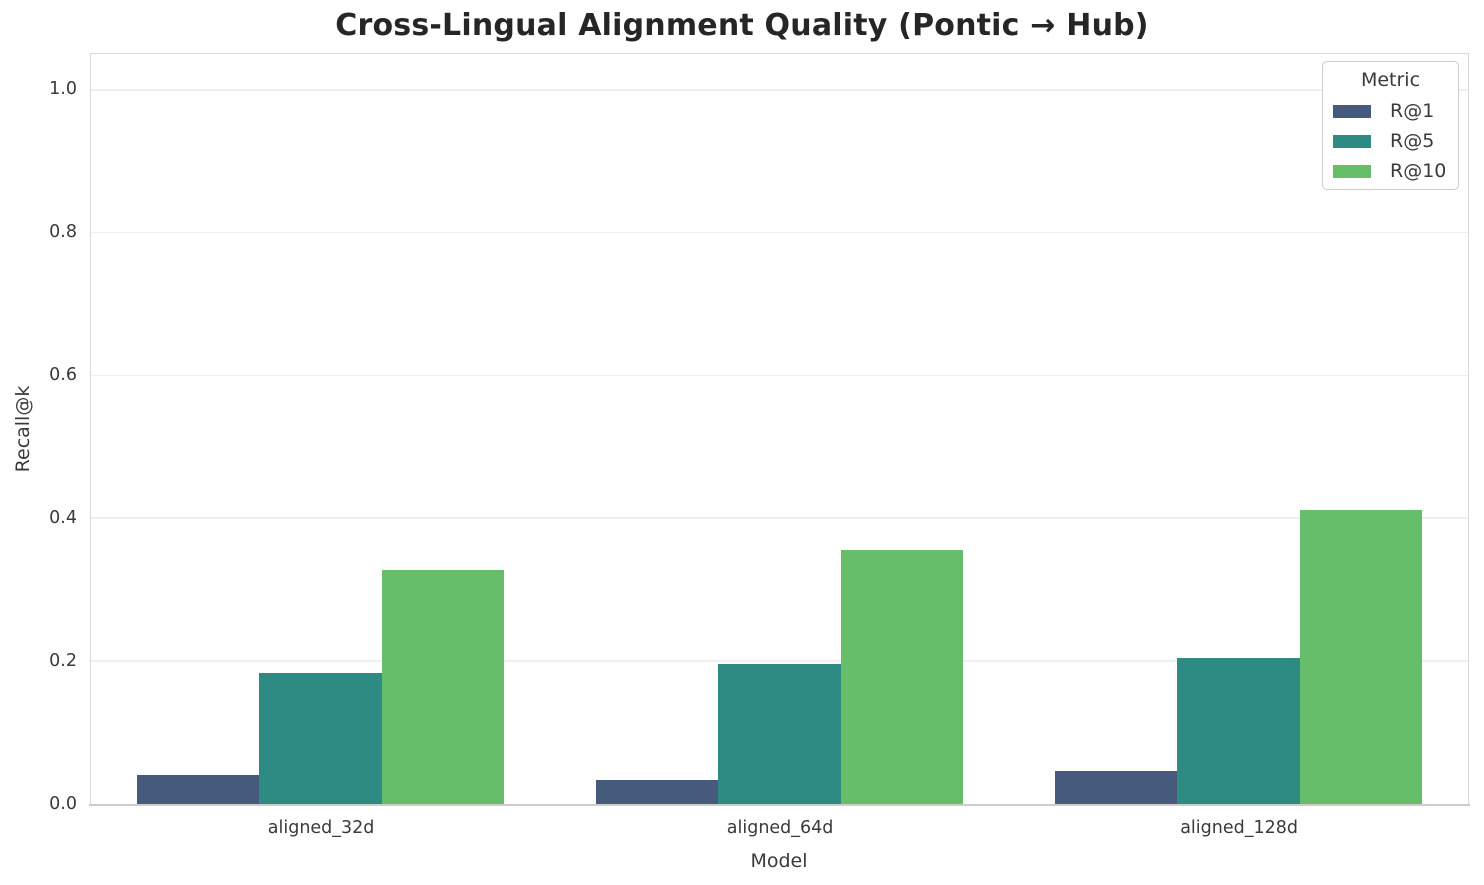  I want to click on x-tick-label: aligned_32d, so click(321, 828).